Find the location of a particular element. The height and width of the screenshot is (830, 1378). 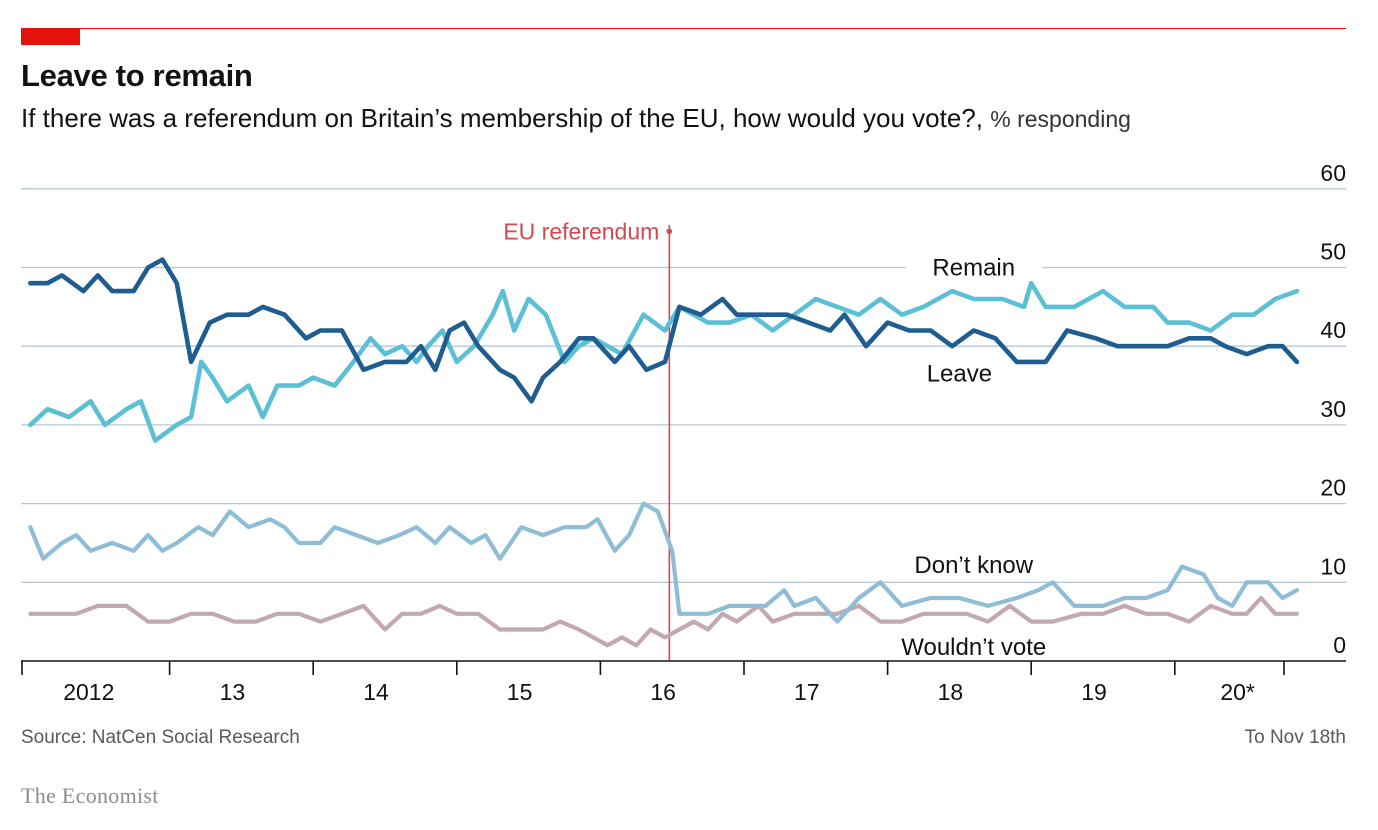

remain-label-backing is located at coordinates (973, 267).